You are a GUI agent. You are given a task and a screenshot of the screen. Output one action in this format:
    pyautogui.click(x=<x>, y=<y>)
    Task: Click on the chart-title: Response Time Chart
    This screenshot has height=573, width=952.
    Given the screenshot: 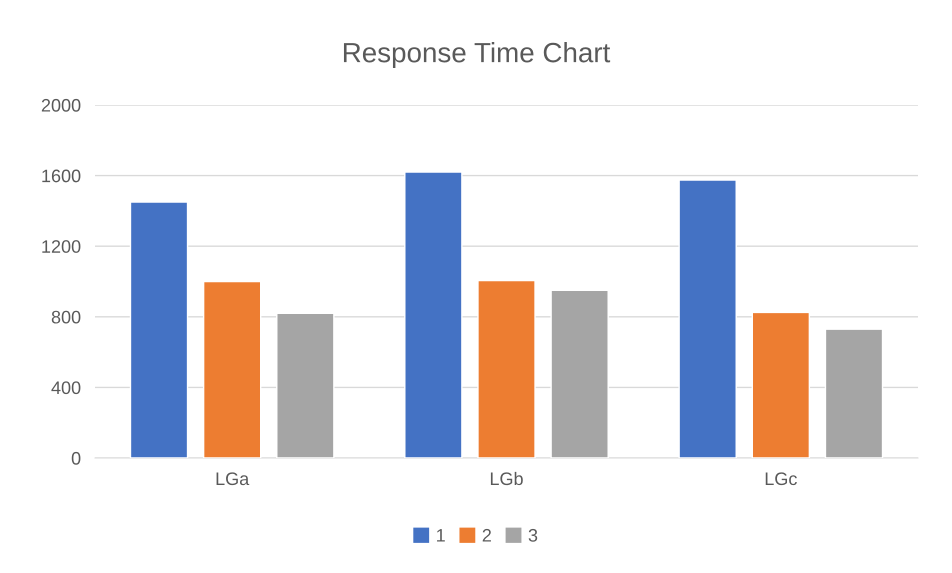 What is the action you would take?
    pyautogui.click(x=477, y=55)
    